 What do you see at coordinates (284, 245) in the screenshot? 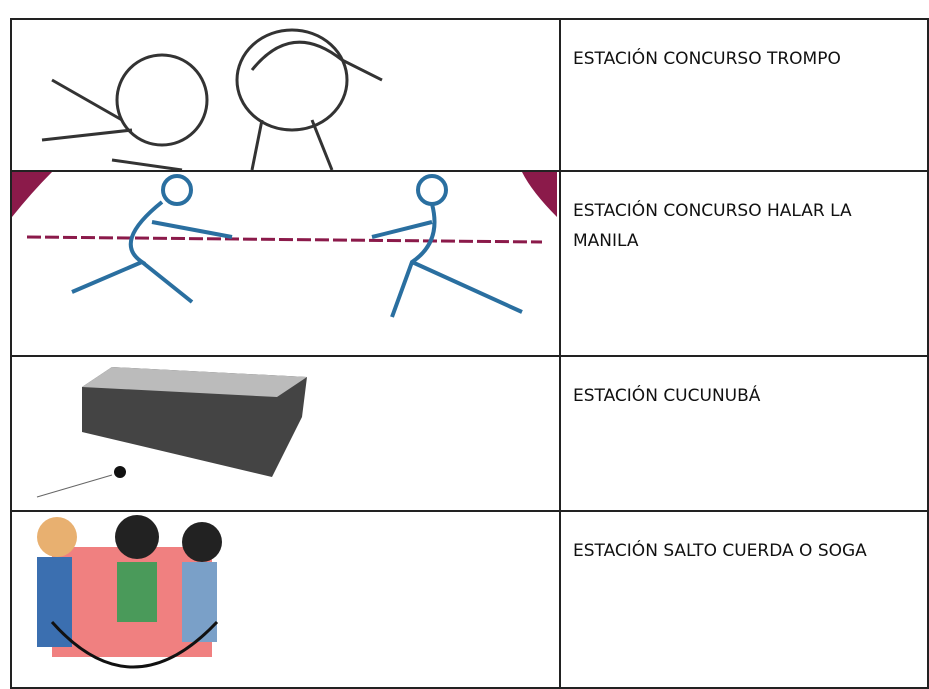
I see `tug-of-war-illustration` at bounding box center [284, 245].